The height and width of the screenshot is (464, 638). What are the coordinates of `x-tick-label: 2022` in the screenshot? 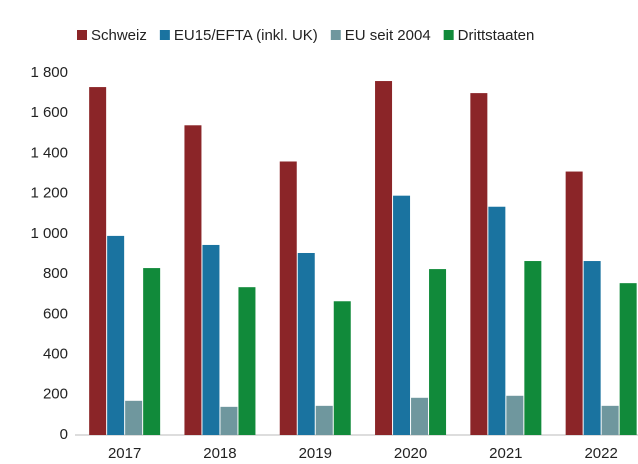 It's located at (600, 453).